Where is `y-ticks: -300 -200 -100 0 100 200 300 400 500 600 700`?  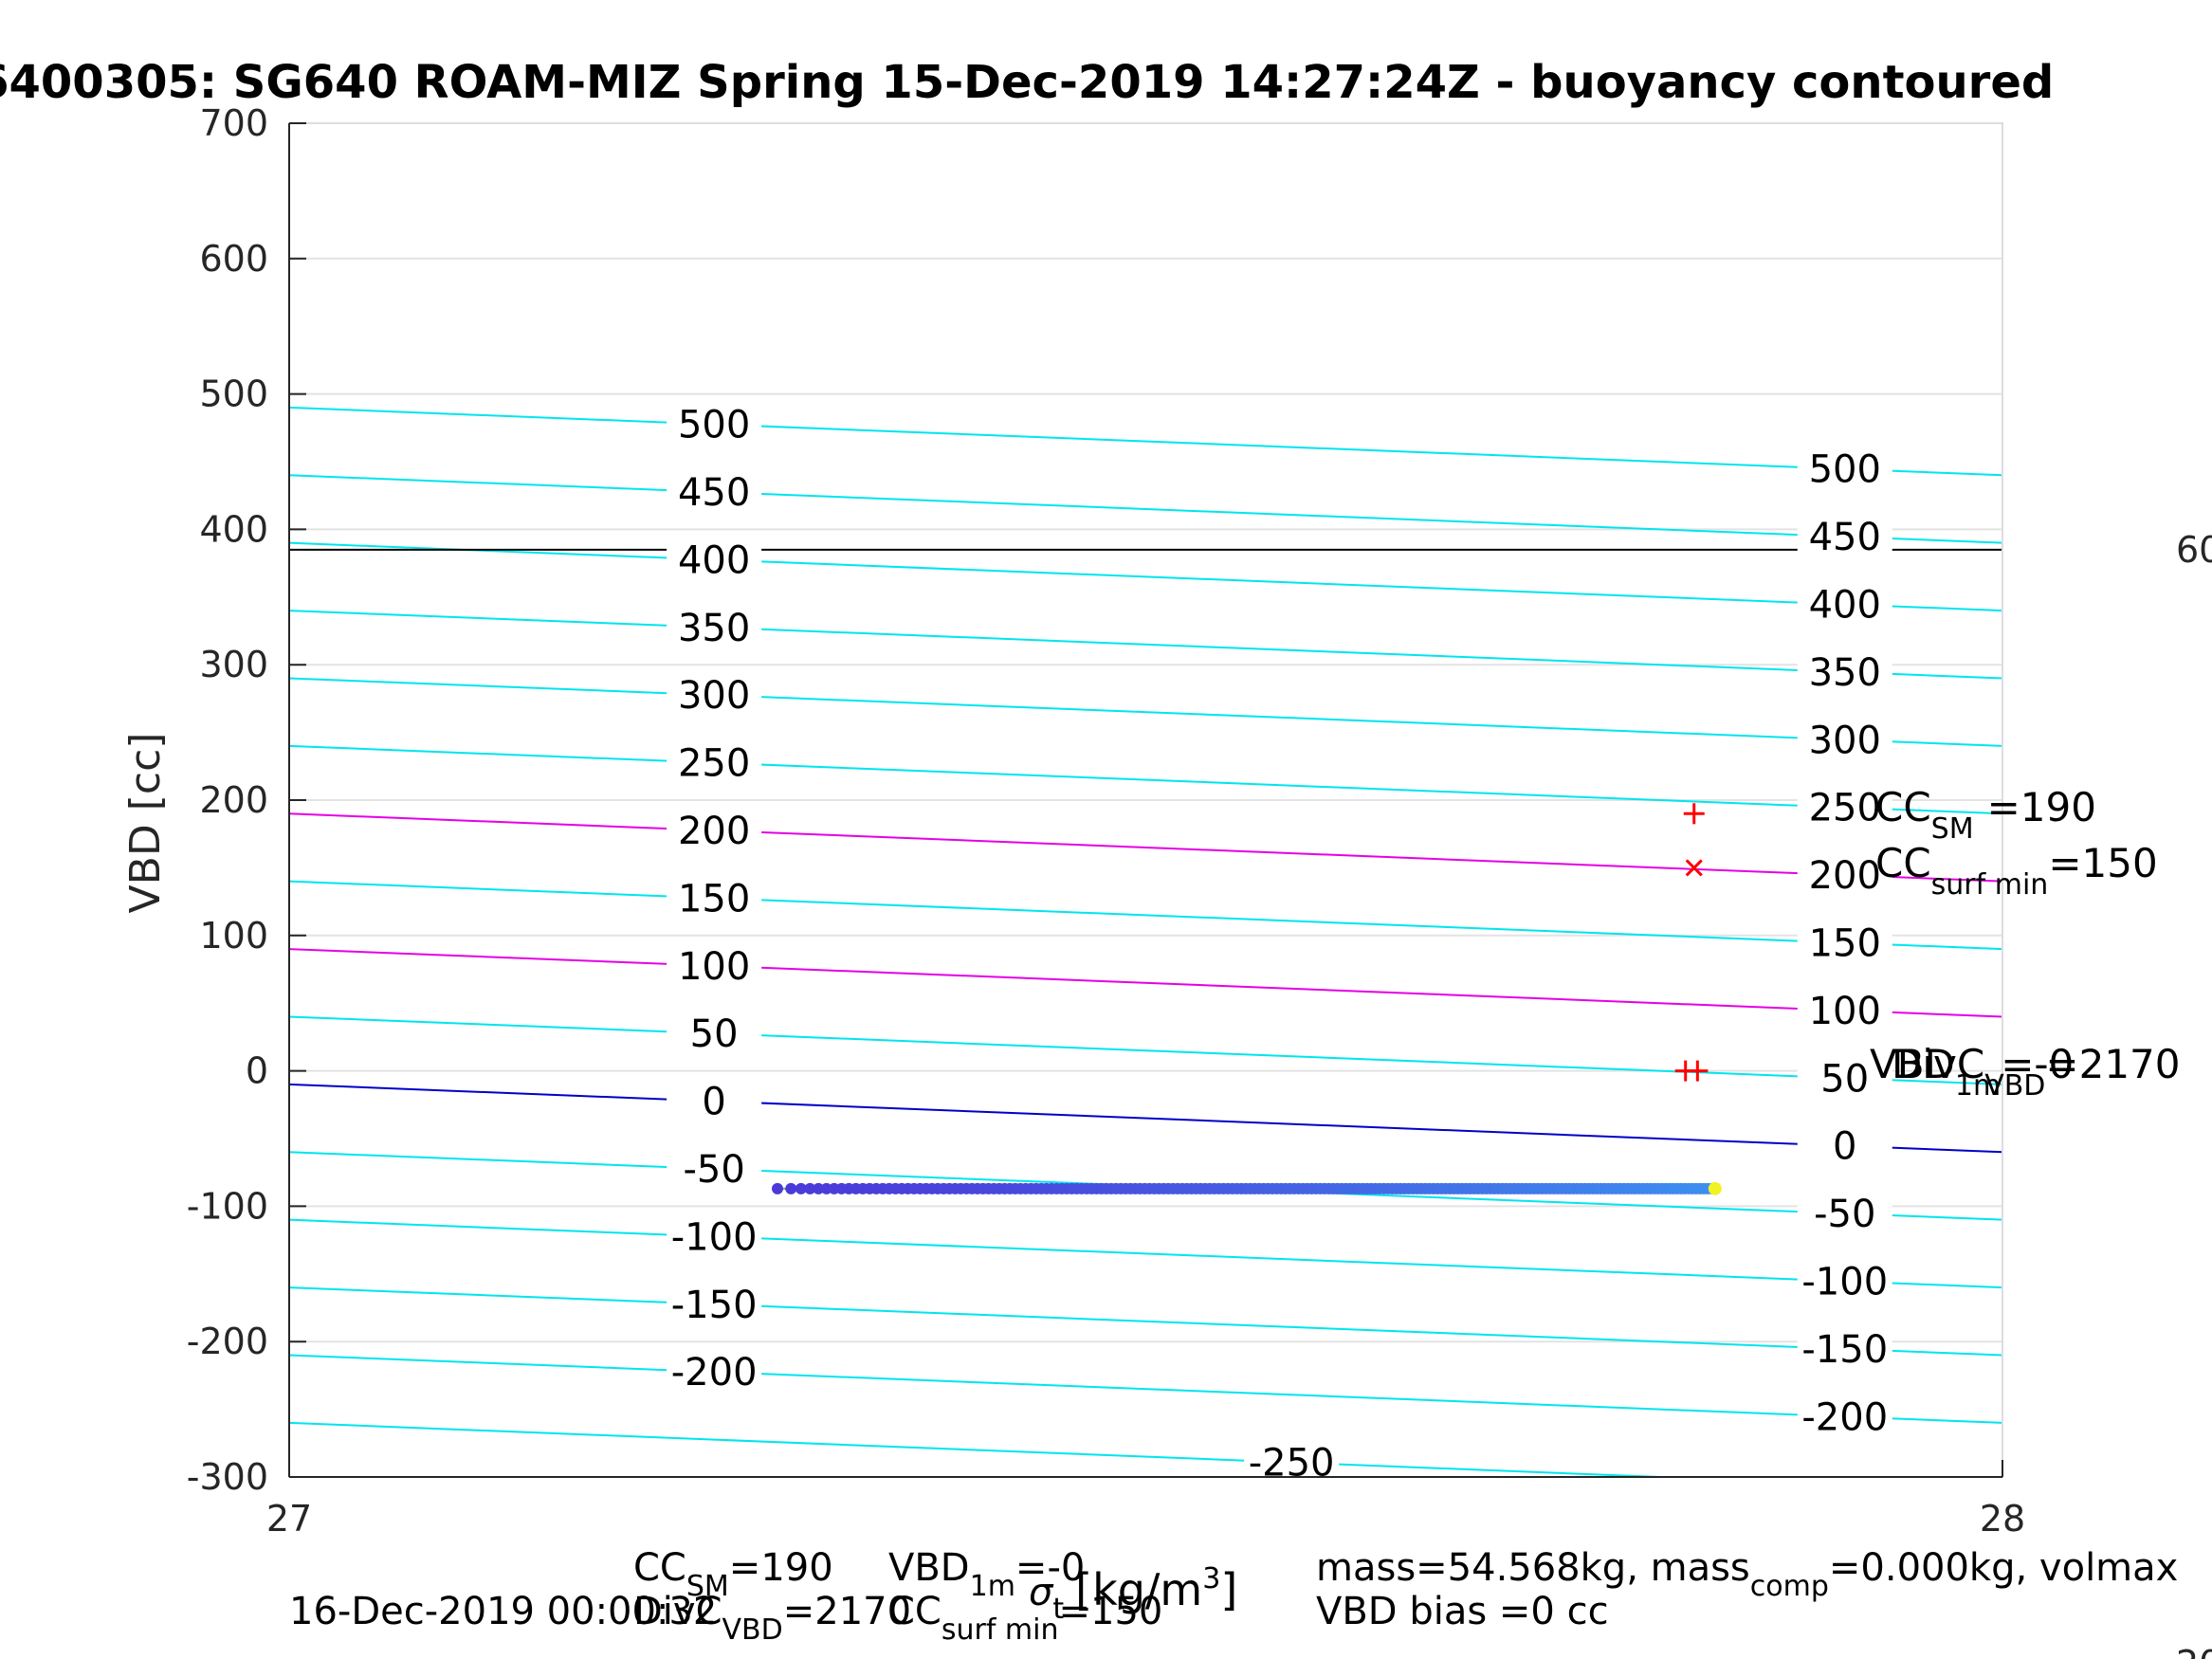 y-ticks: -300 -200 -100 0 100 200 300 400 500 600 700 is located at coordinates (246, 800).